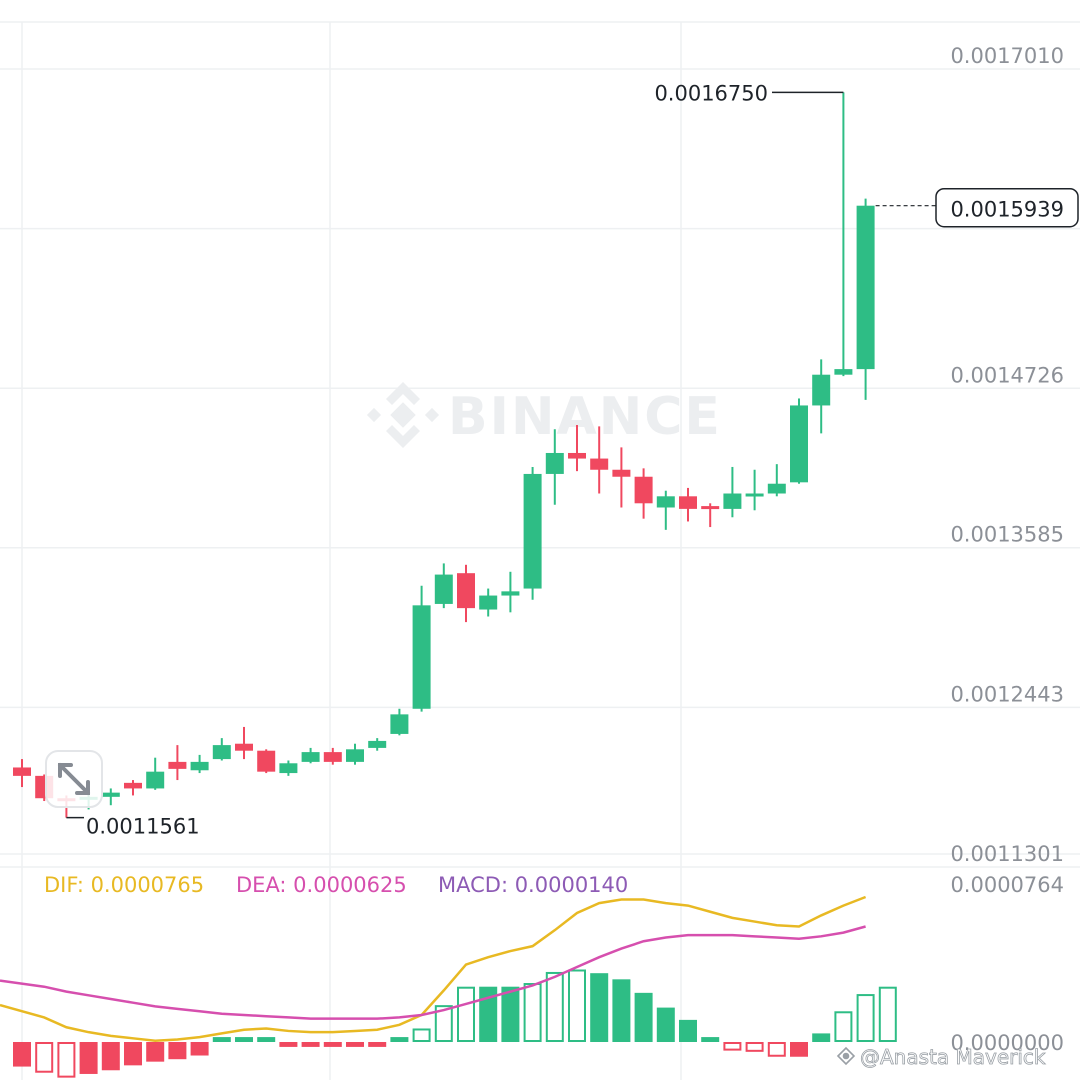 The height and width of the screenshot is (1080, 1080). Describe the element at coordinates (1007, 535) in the screenshot. I see `price-tick-label: 0.0013585` at that location.